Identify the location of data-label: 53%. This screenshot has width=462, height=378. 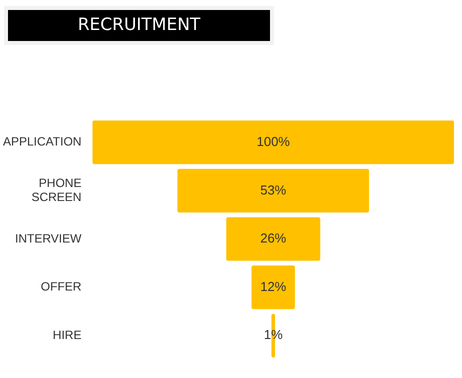
(273, 190).